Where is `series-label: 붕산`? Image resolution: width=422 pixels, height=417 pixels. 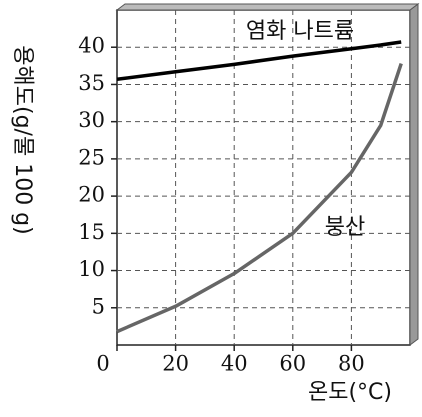 series-label: 붕산 is located at coordinates (345, 227).